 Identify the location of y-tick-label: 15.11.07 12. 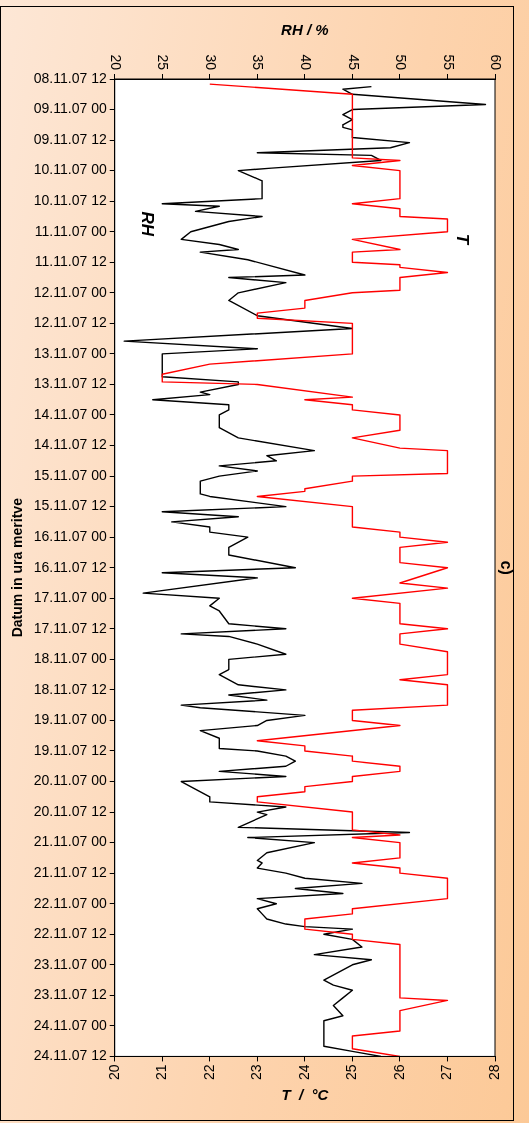
(70, 505).